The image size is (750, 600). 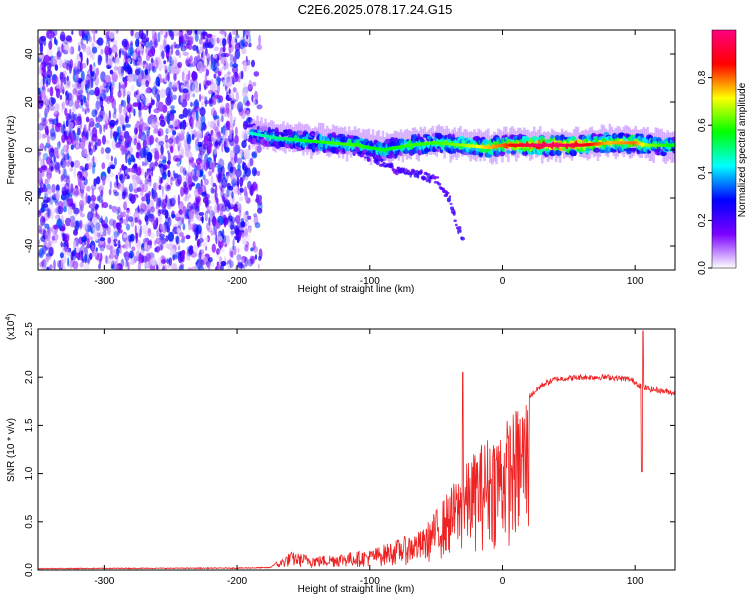 I want to click on snr-y-tick-label: 0.0, so click(x=29, y=570).